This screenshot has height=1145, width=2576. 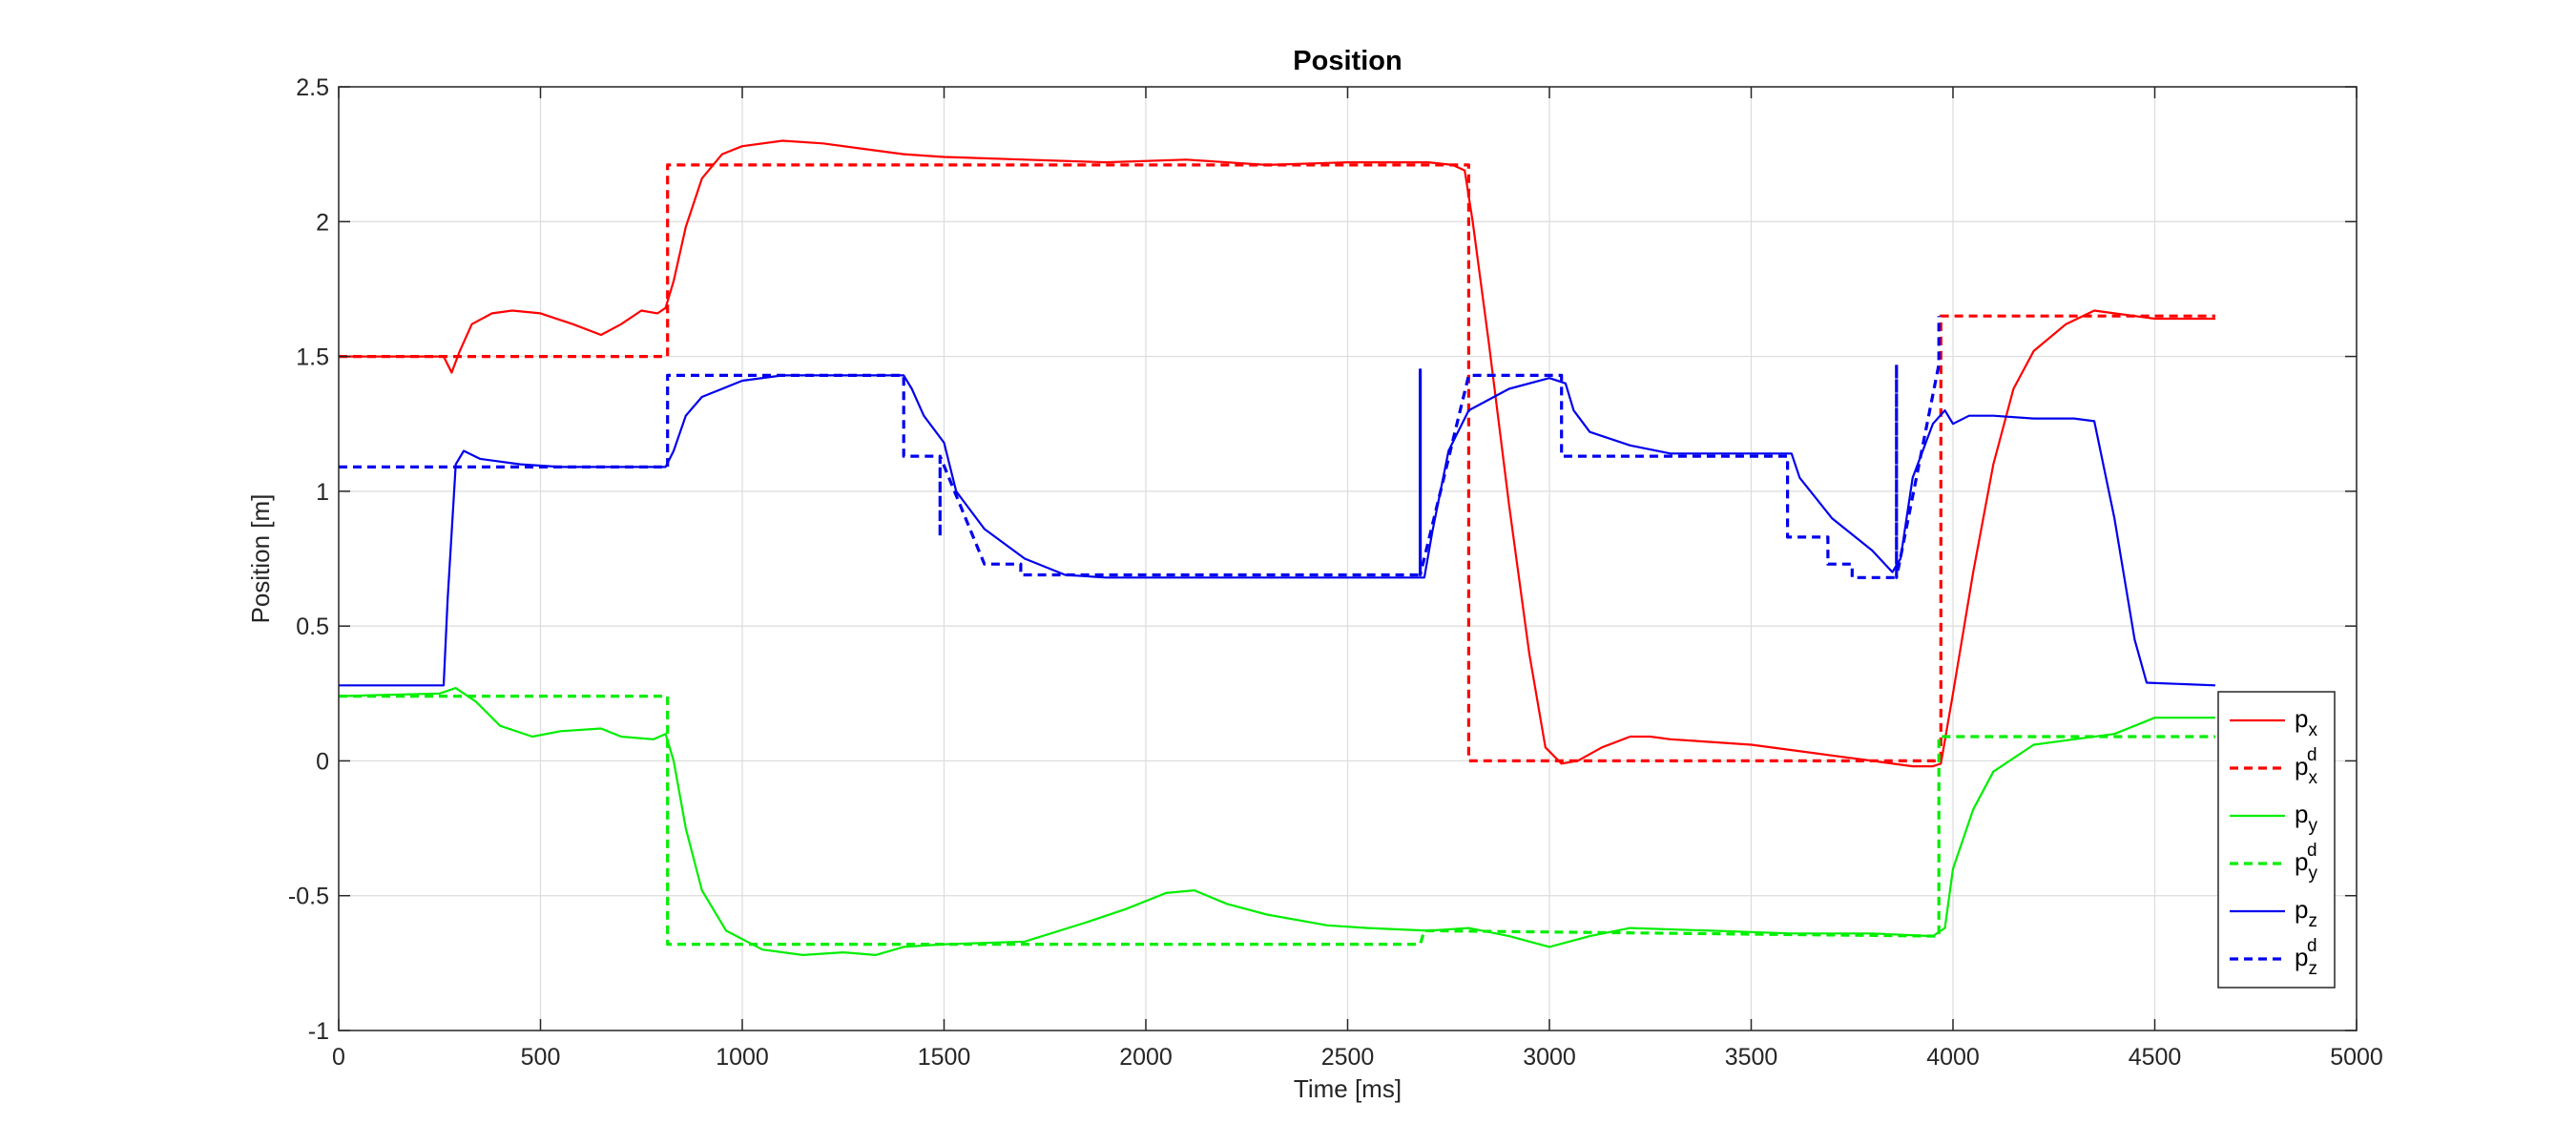 What do you see at coordinates (944, 1057) in the screenshot?
I see `x-tick-label: 1500` at bounding box center [944, 1057].